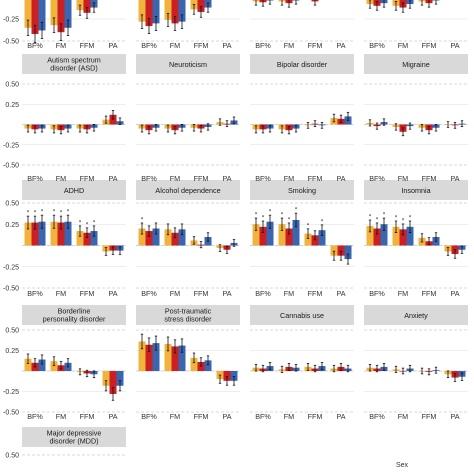  Describe the element at coordinates (188, 133) in the screenshot. I see `panel-6: BF% FM FFM PA` at that location.